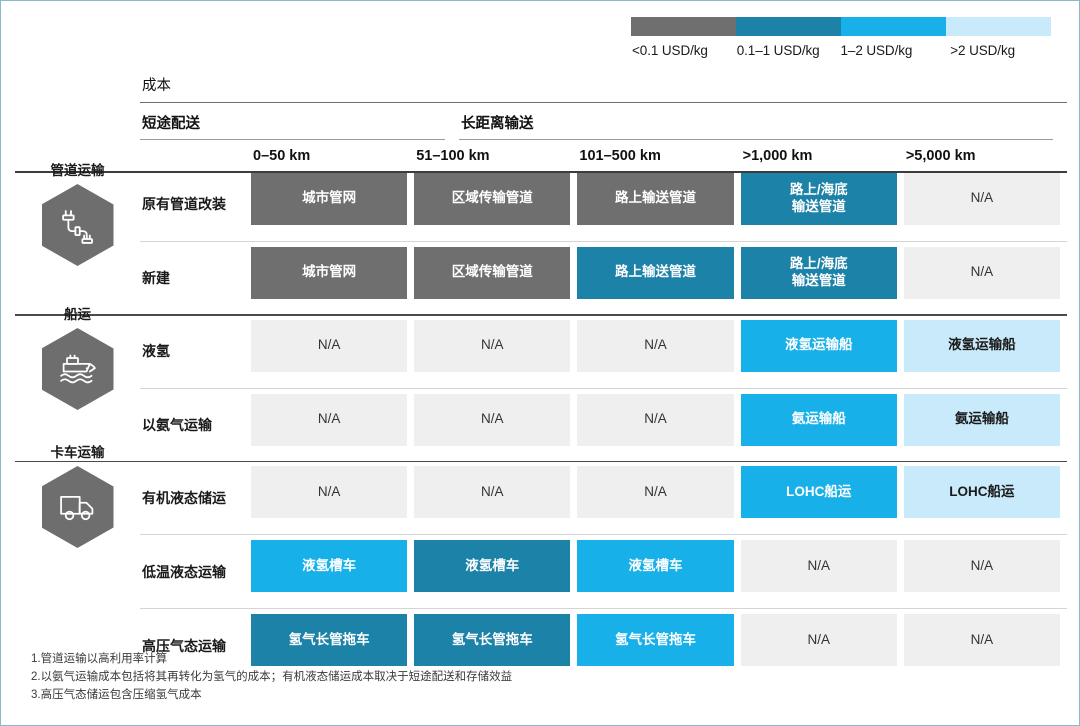  What do you see at coordinates (778, 50) in the screenshot?
I see `legend-label-1: 0.1–1 USD/kg` at bounding box center [778, 50].